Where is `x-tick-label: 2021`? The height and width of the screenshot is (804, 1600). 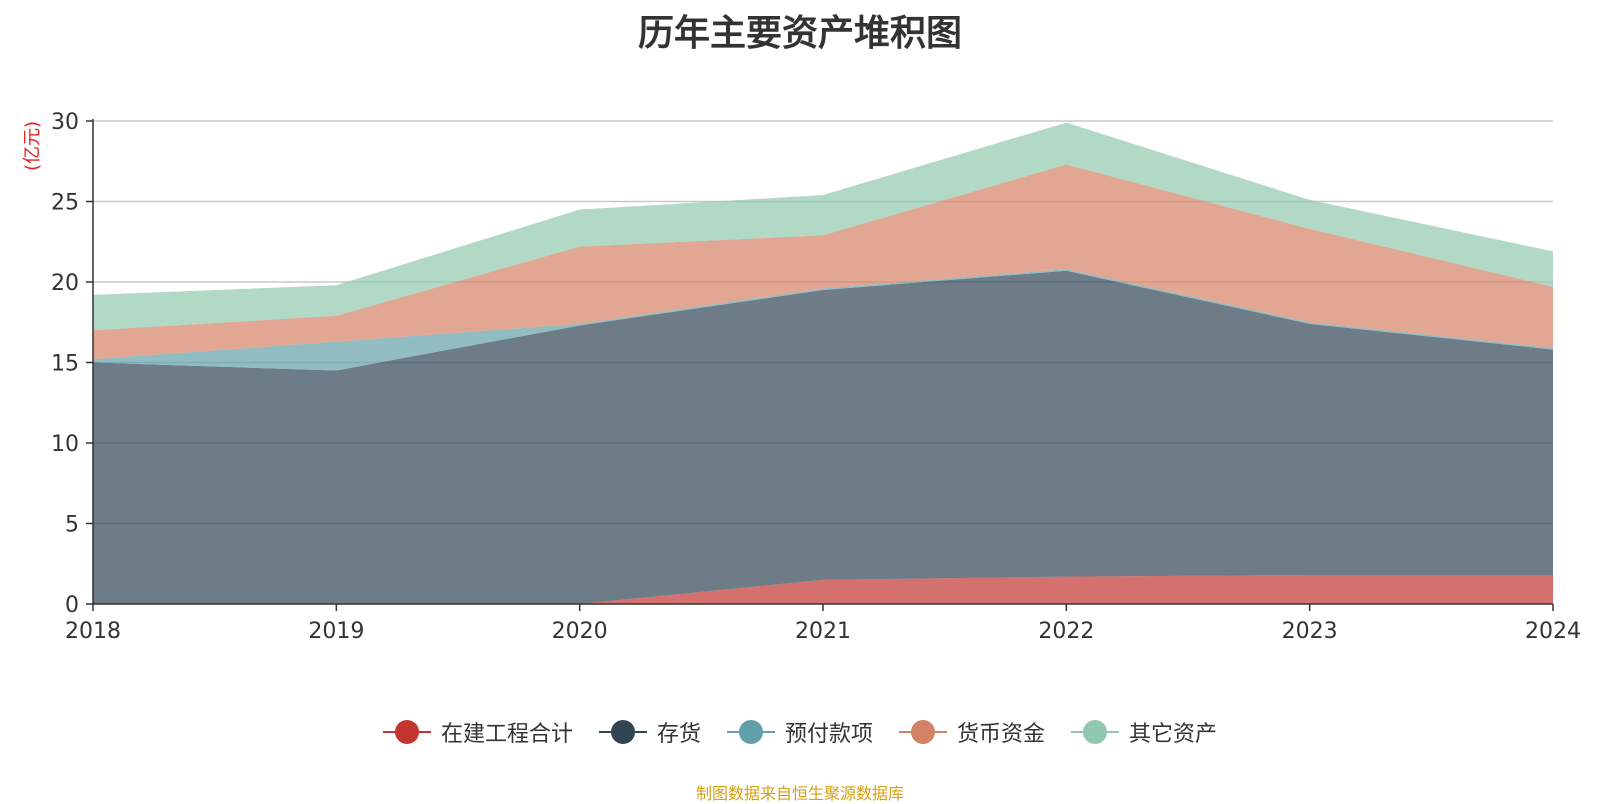 x-tick-label: 2021 is located at coordinates (823, 631).